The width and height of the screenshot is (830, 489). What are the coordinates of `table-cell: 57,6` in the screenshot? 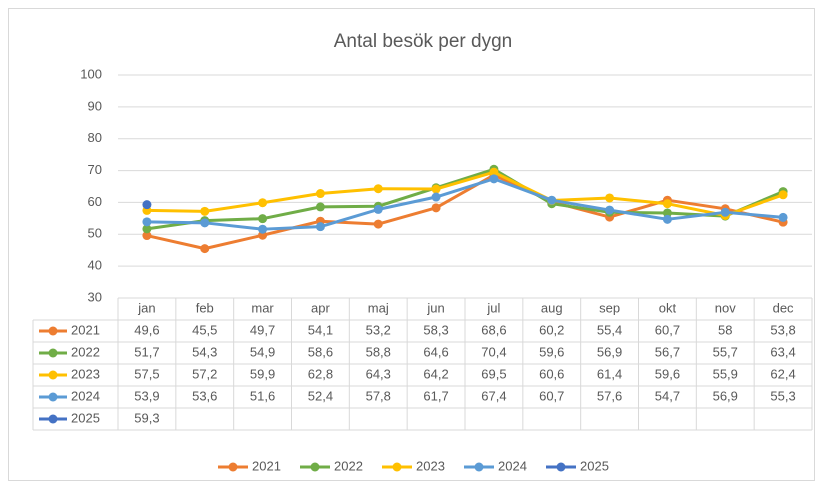 It's located at (609, 395).